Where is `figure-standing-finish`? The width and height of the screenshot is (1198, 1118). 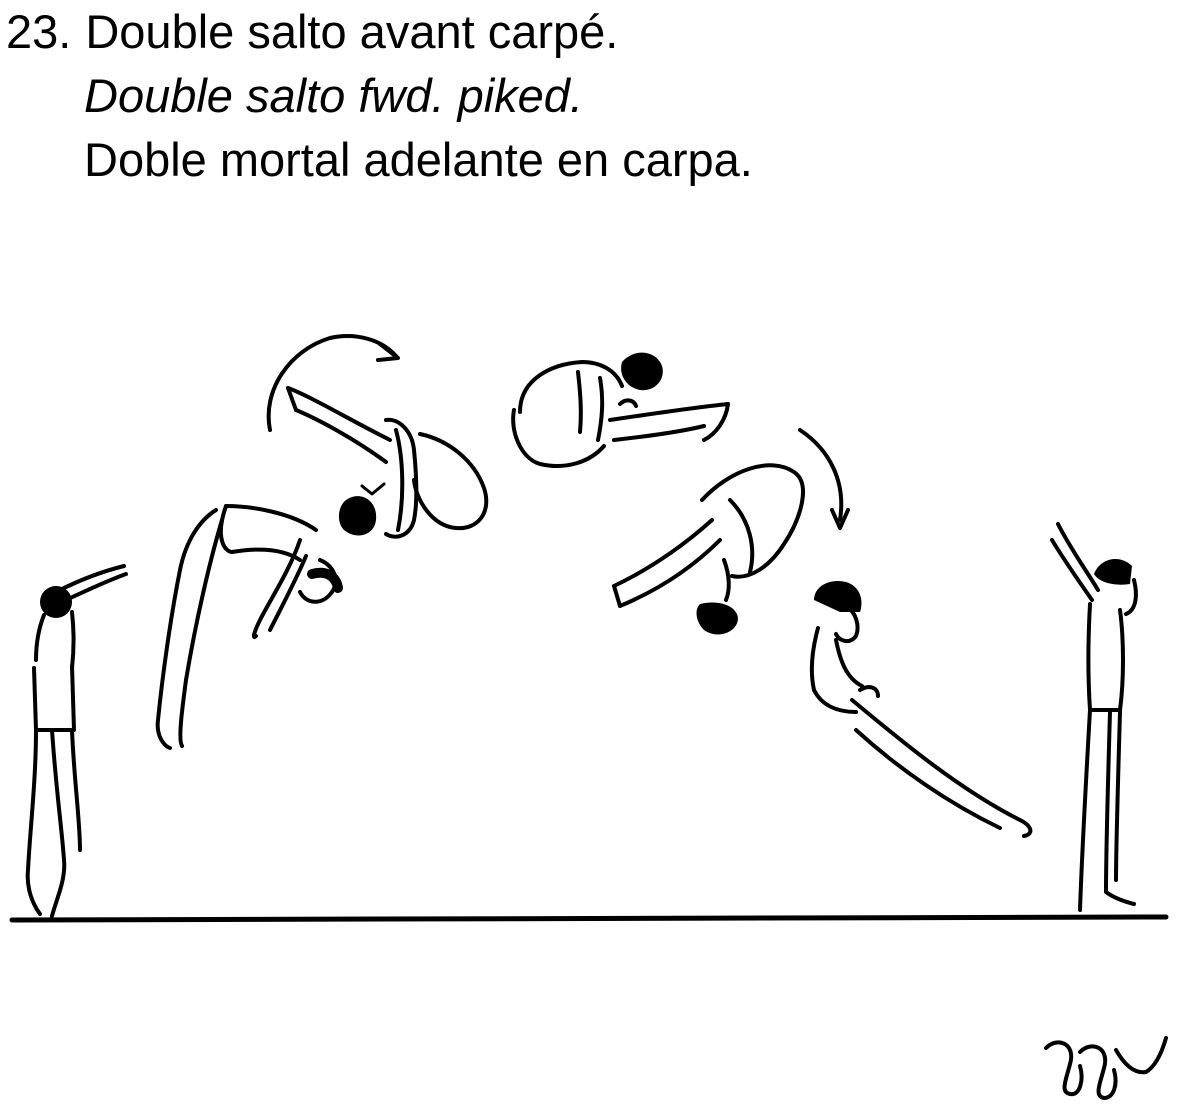
figure-standing-finish is located at coordinates (1094, 717).